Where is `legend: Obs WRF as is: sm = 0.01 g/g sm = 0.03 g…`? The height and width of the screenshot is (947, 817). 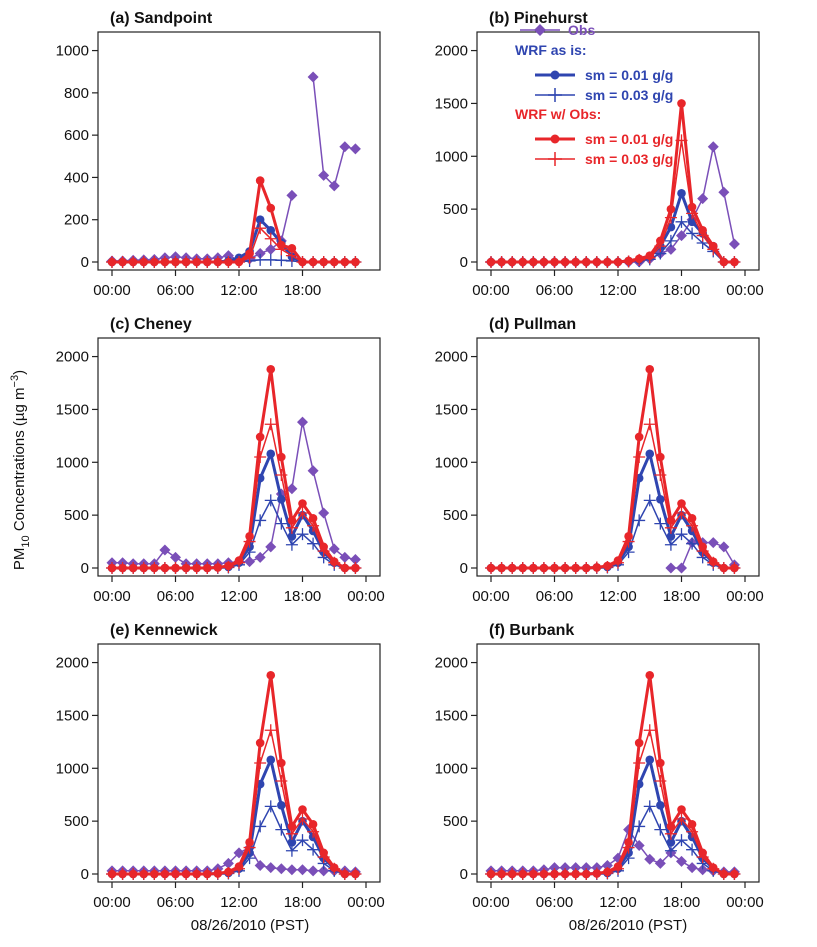 legend: Obs WRF as is: sm = 0.01 g/g sm = 0.03 g… is located at coordinates (594, 94).